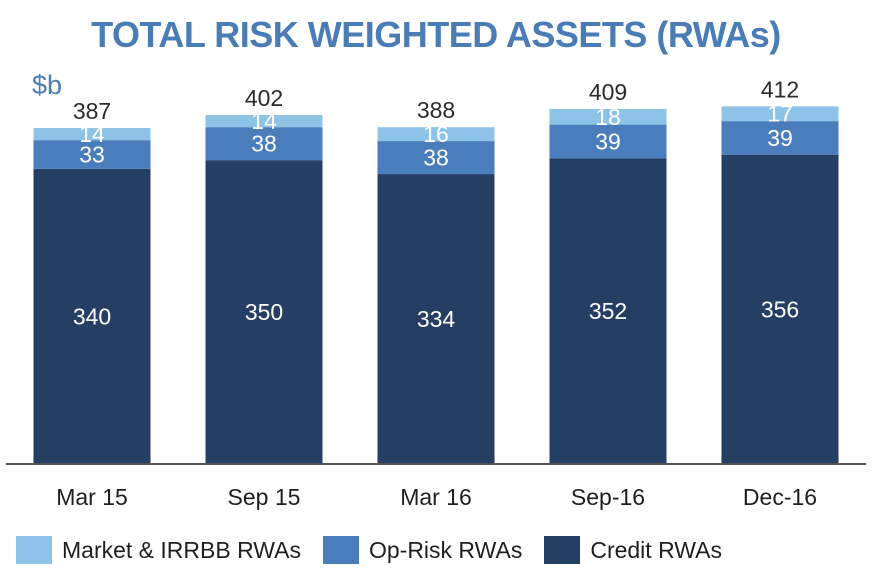 The width and height of the screenshot is (872, 588). I want to click on total-label: 388, so click(436, 110).